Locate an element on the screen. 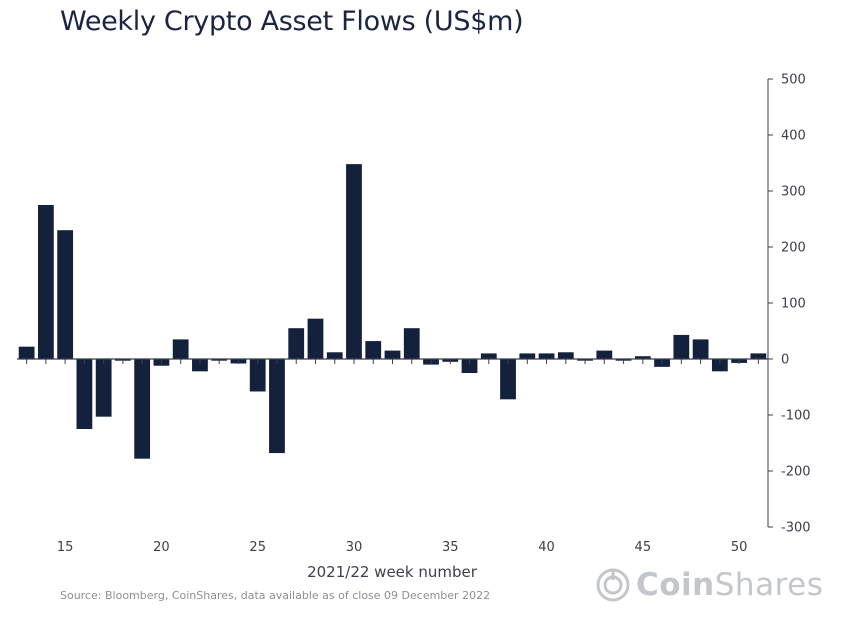  x-tick-label: 35 is located at coordinates (450, 547).